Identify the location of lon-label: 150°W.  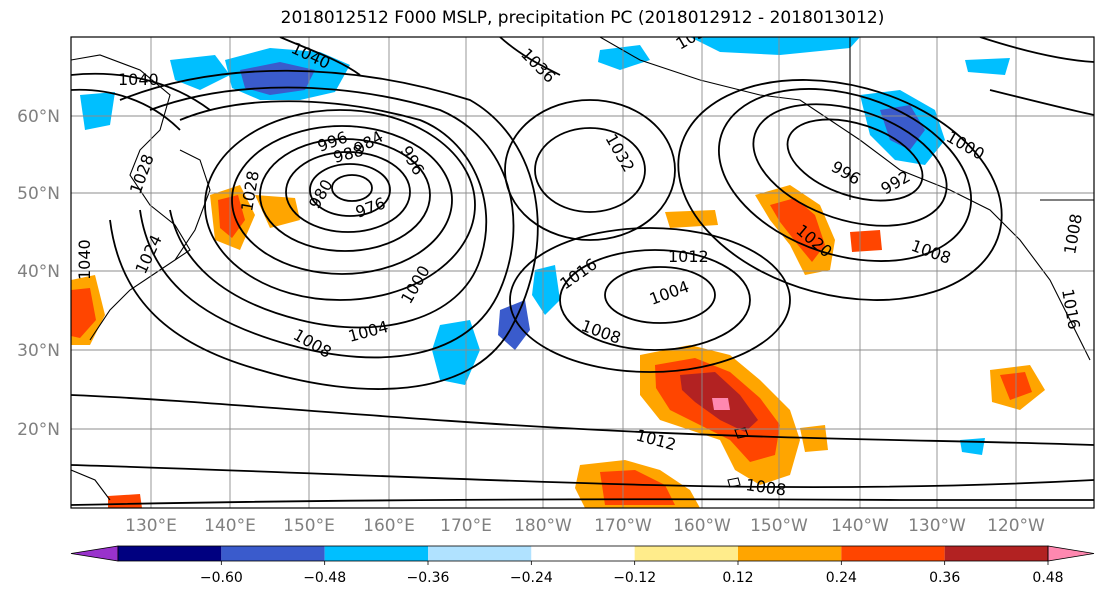
(779, 526).